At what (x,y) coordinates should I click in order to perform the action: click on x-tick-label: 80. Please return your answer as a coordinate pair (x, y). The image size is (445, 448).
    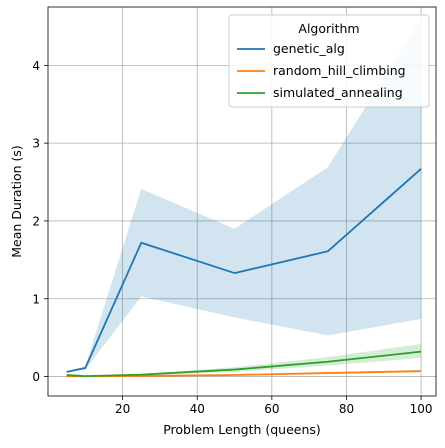
    Looking at the image, I should click on (346, 409).